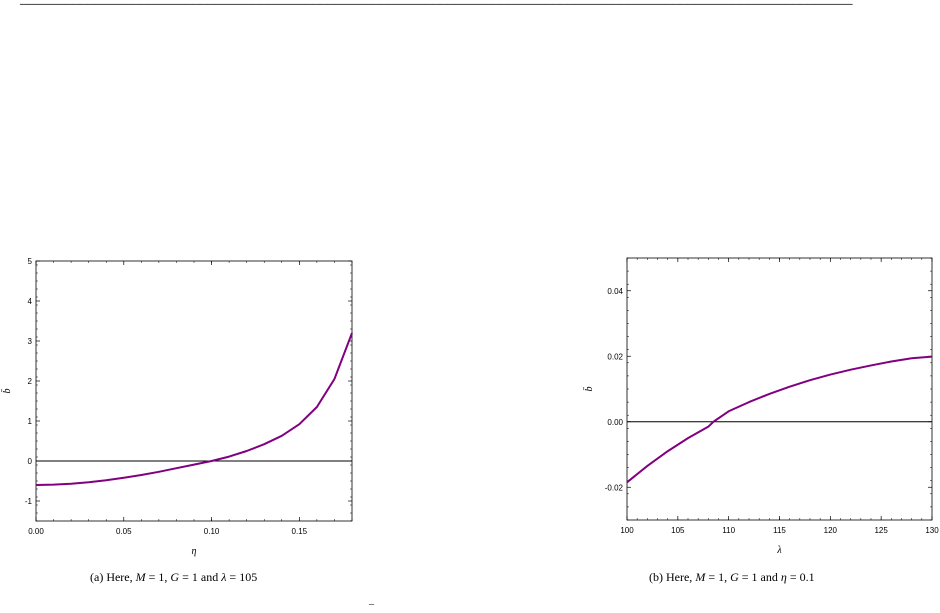 Image resolution: width=940 pixels, height=613 pixels. Describe the element at coordinates (36, 531) in the screenshot. I see `chart-a-x-tick-label: 0.00` at that location.